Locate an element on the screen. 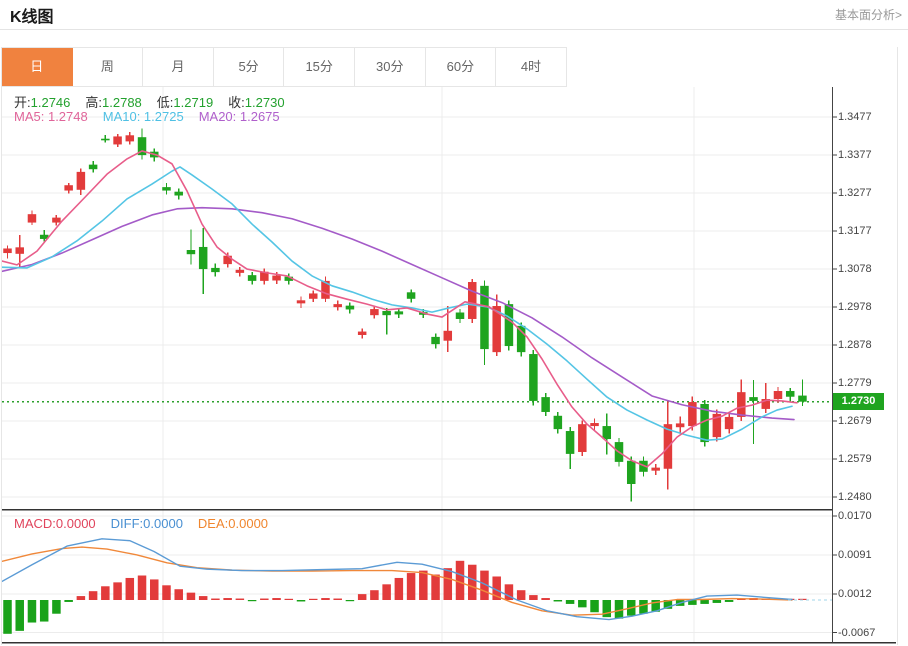 The width and height of the screenshot is (908, 646). fundamental-analysis-link: 基本面分析> is located at coordinates (868, 15).